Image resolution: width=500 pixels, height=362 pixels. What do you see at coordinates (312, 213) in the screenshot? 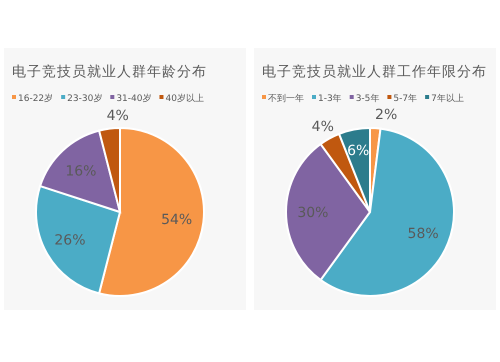
I see `data-label: 30%` at bounding box center [312, 213].